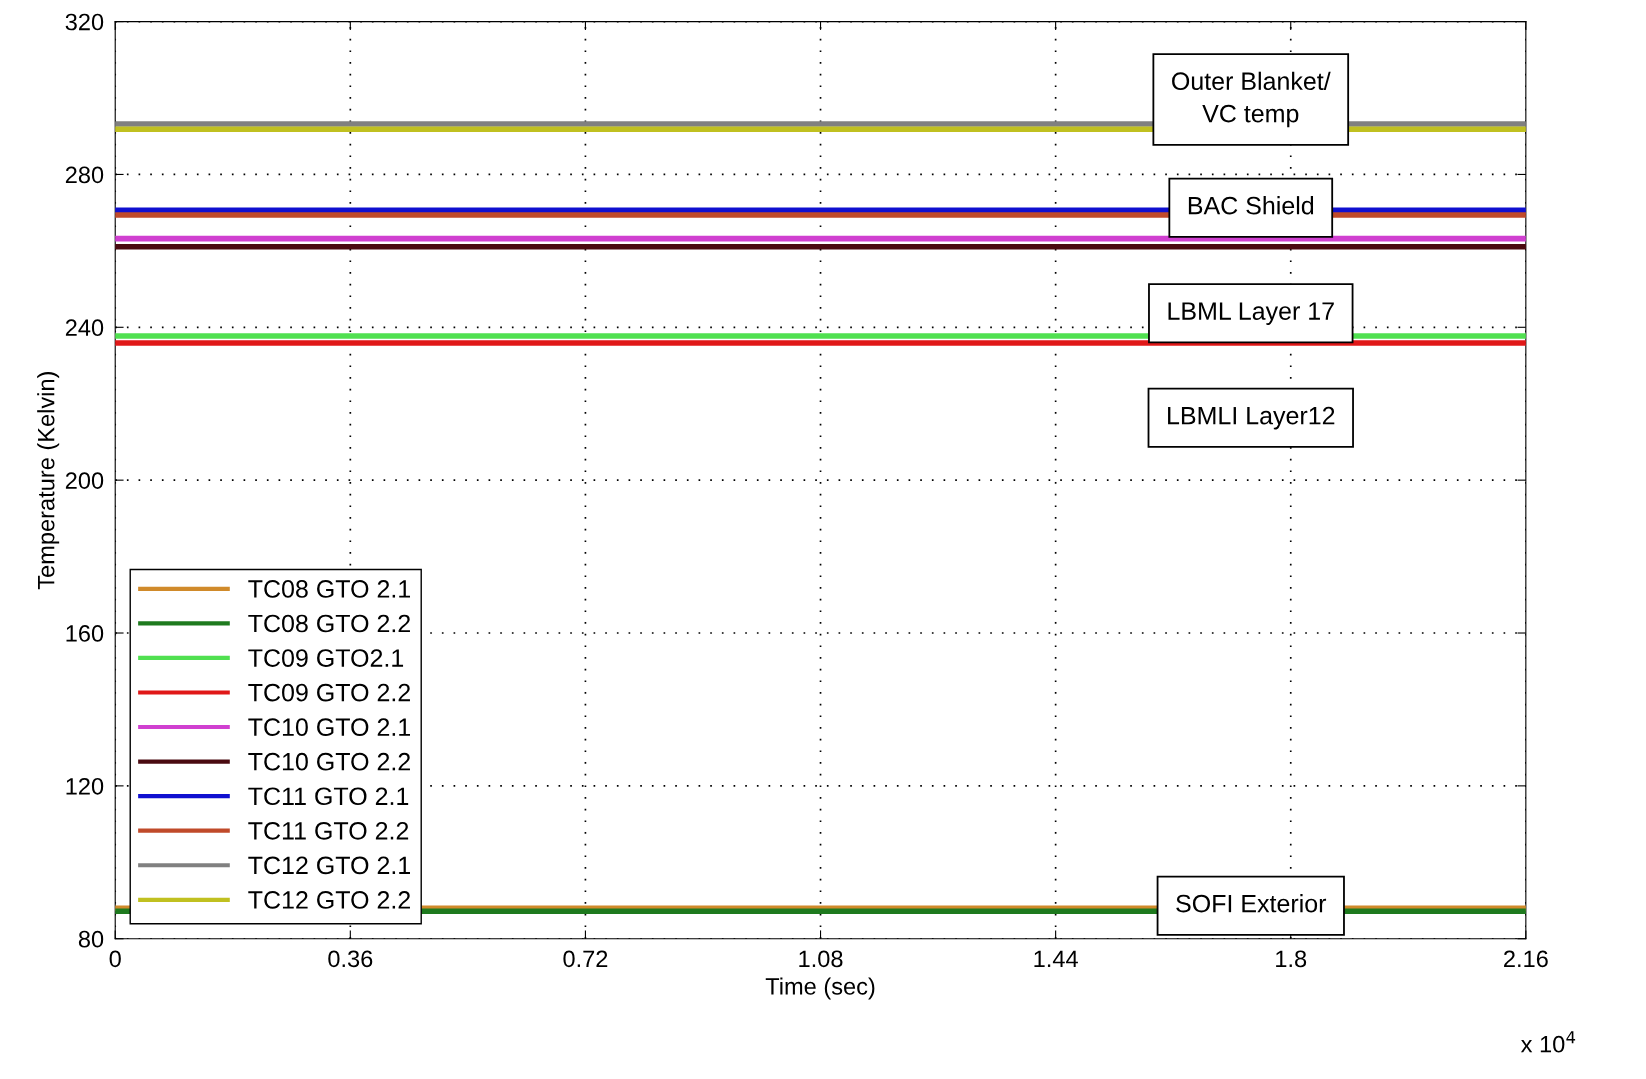 This screenshot has width=1646, height=1079. I want to click on y-tick-label: 320, so click(84, 22).